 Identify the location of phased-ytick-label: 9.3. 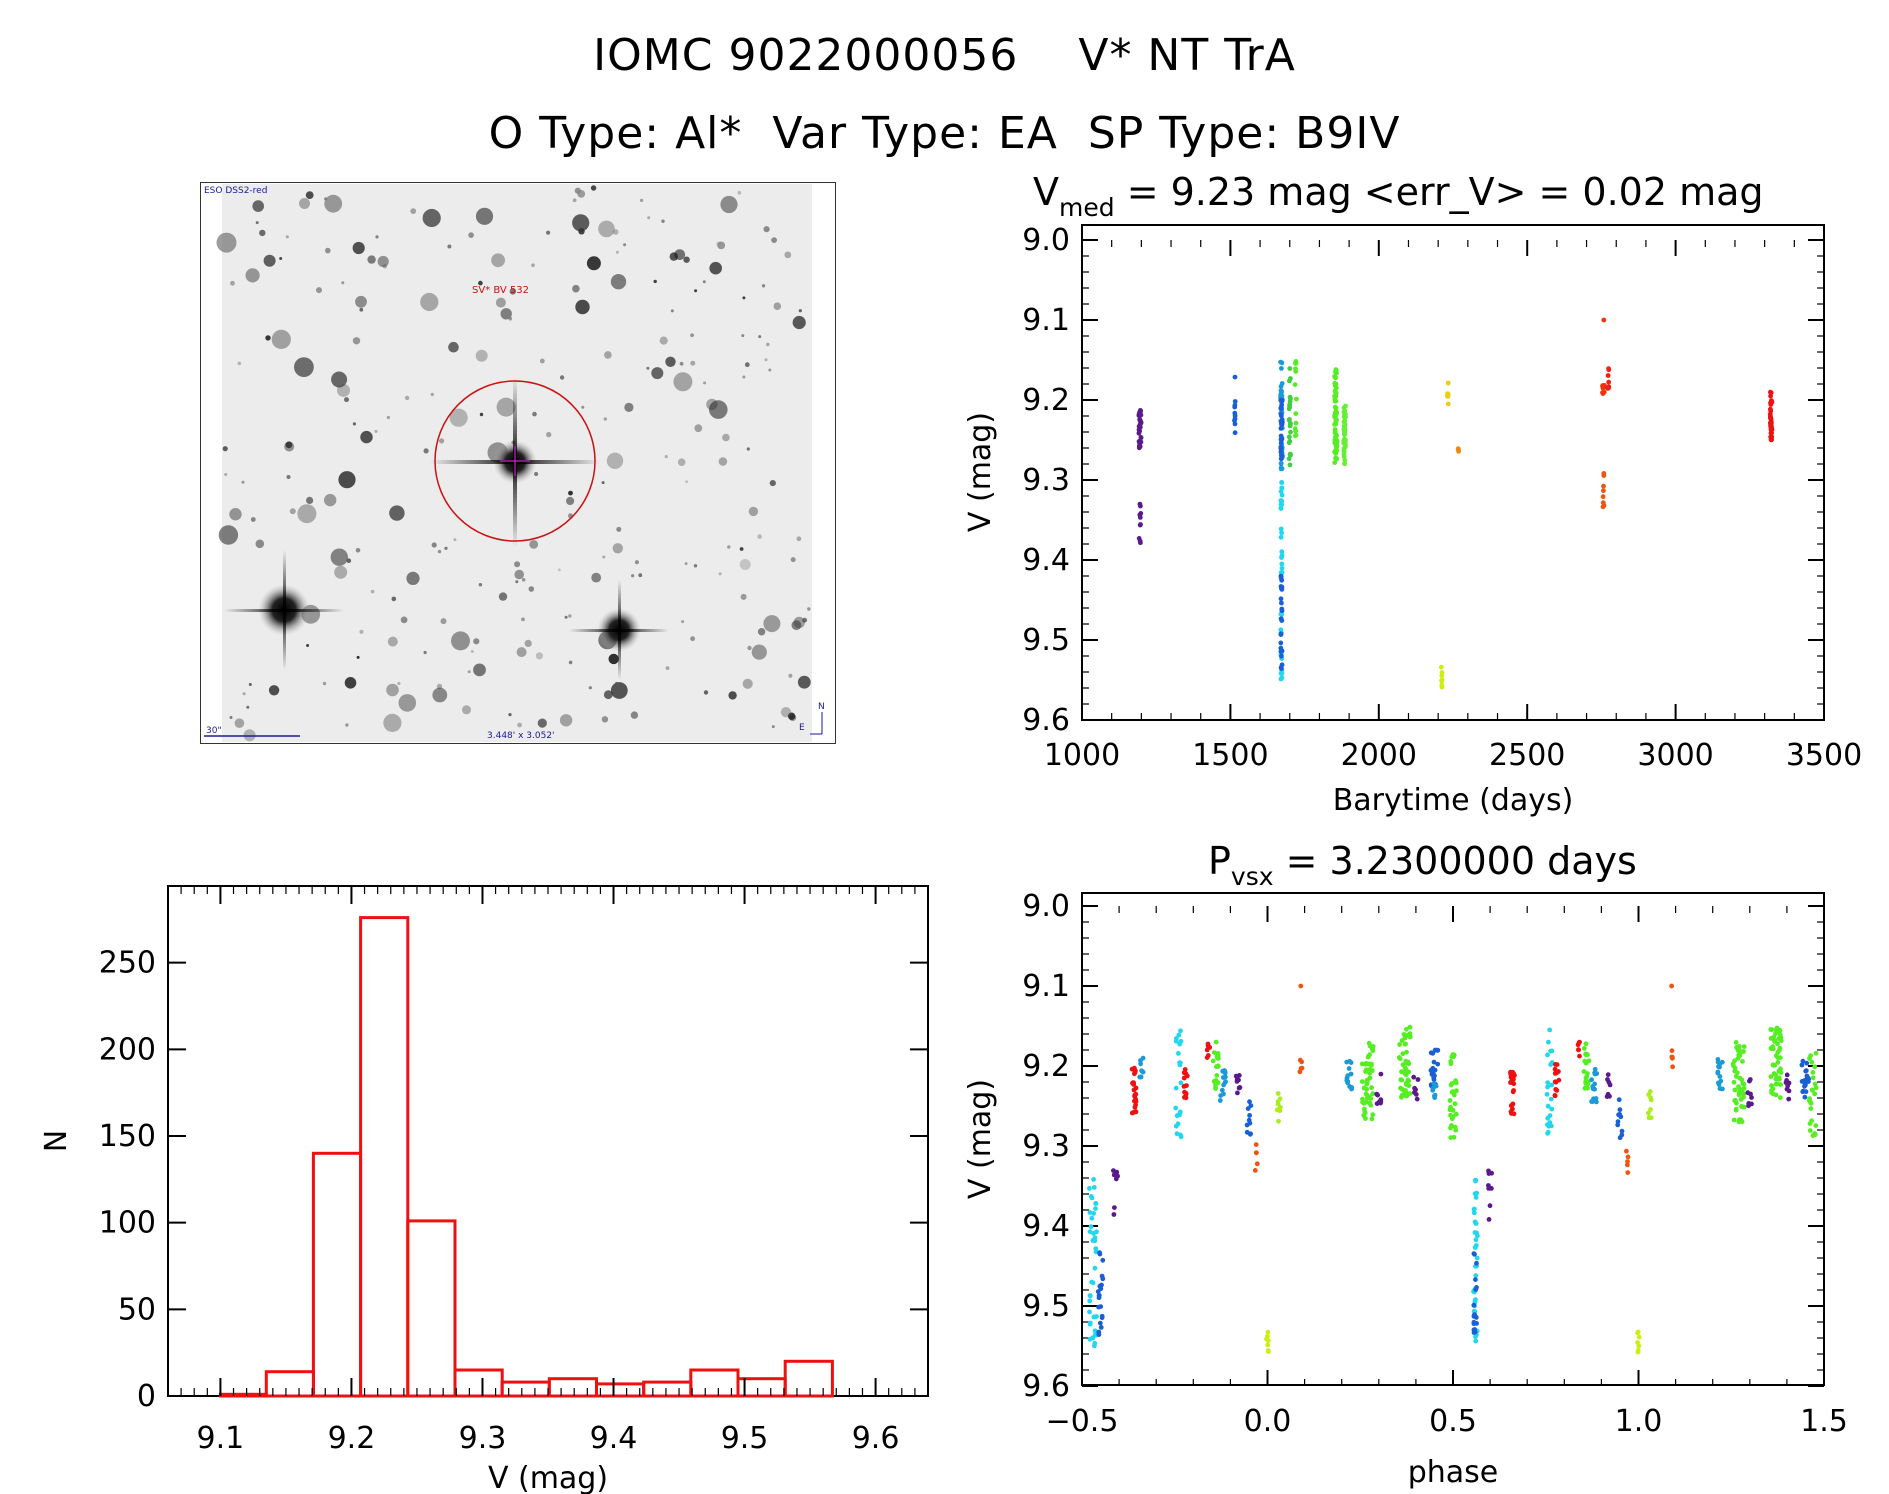
(1046, 1146).